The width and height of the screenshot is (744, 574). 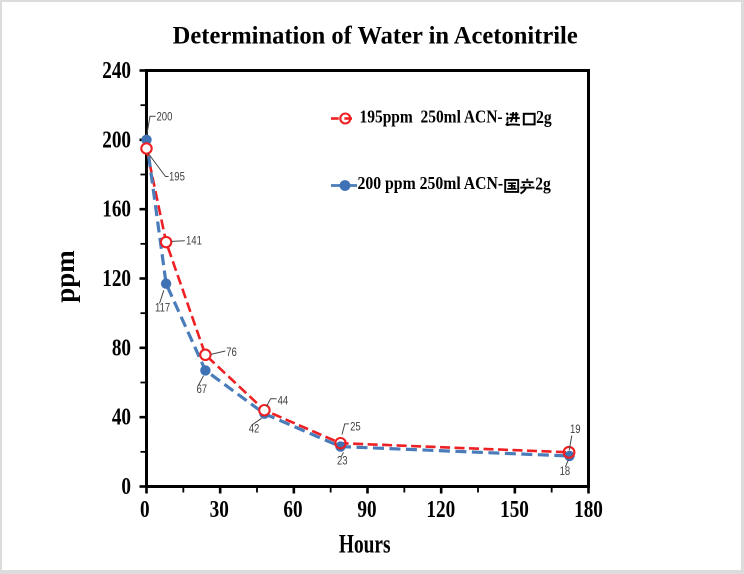 I want to click on svg-text: 160, so click(x=116, y=209).